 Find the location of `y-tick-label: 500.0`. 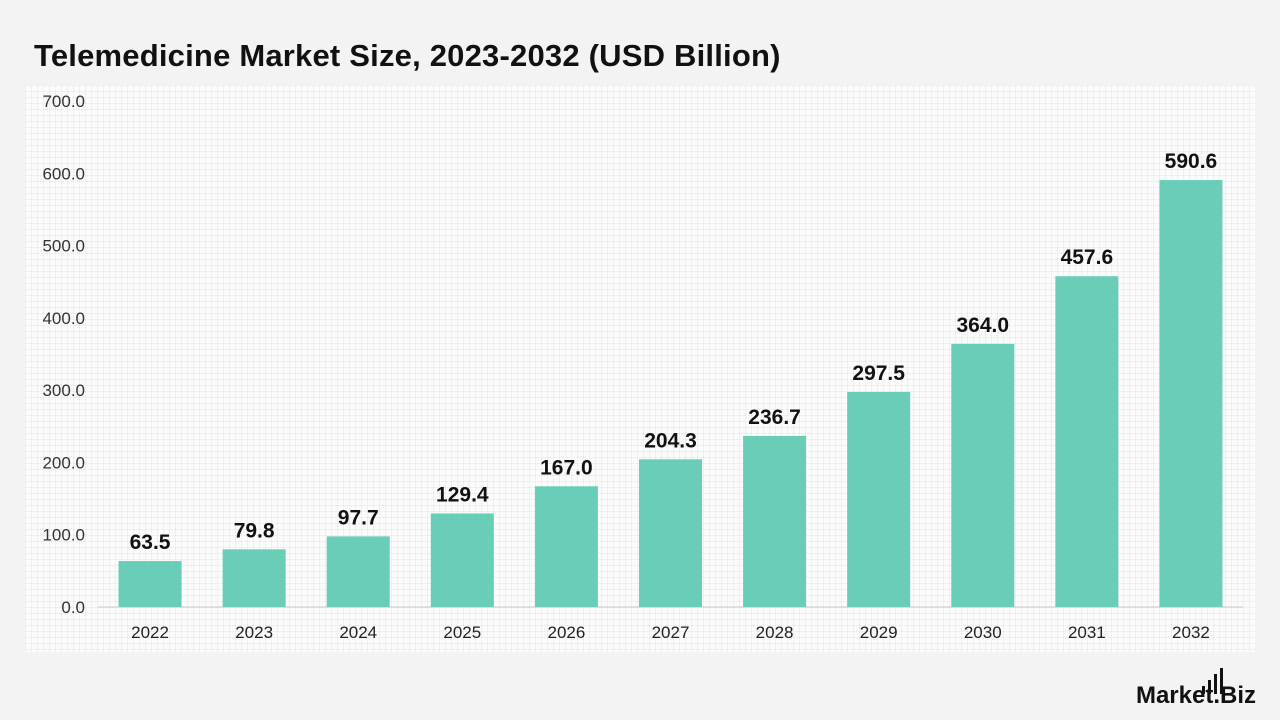

y-tick-label: 500.0 is located at coordinates (63, 246).